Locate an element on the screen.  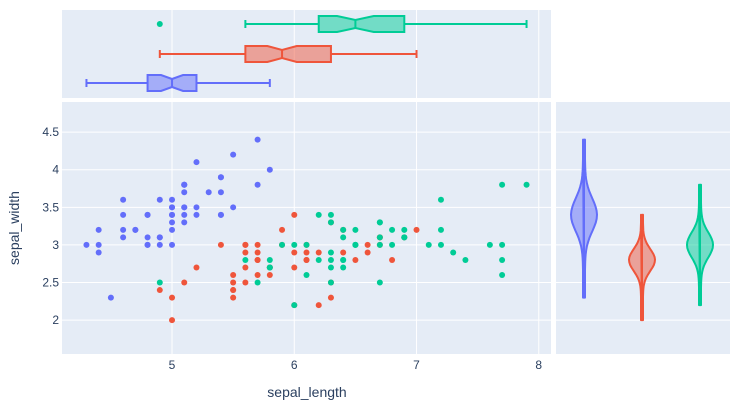
x-tick-label: 6 is located at coordinates (294, 365).